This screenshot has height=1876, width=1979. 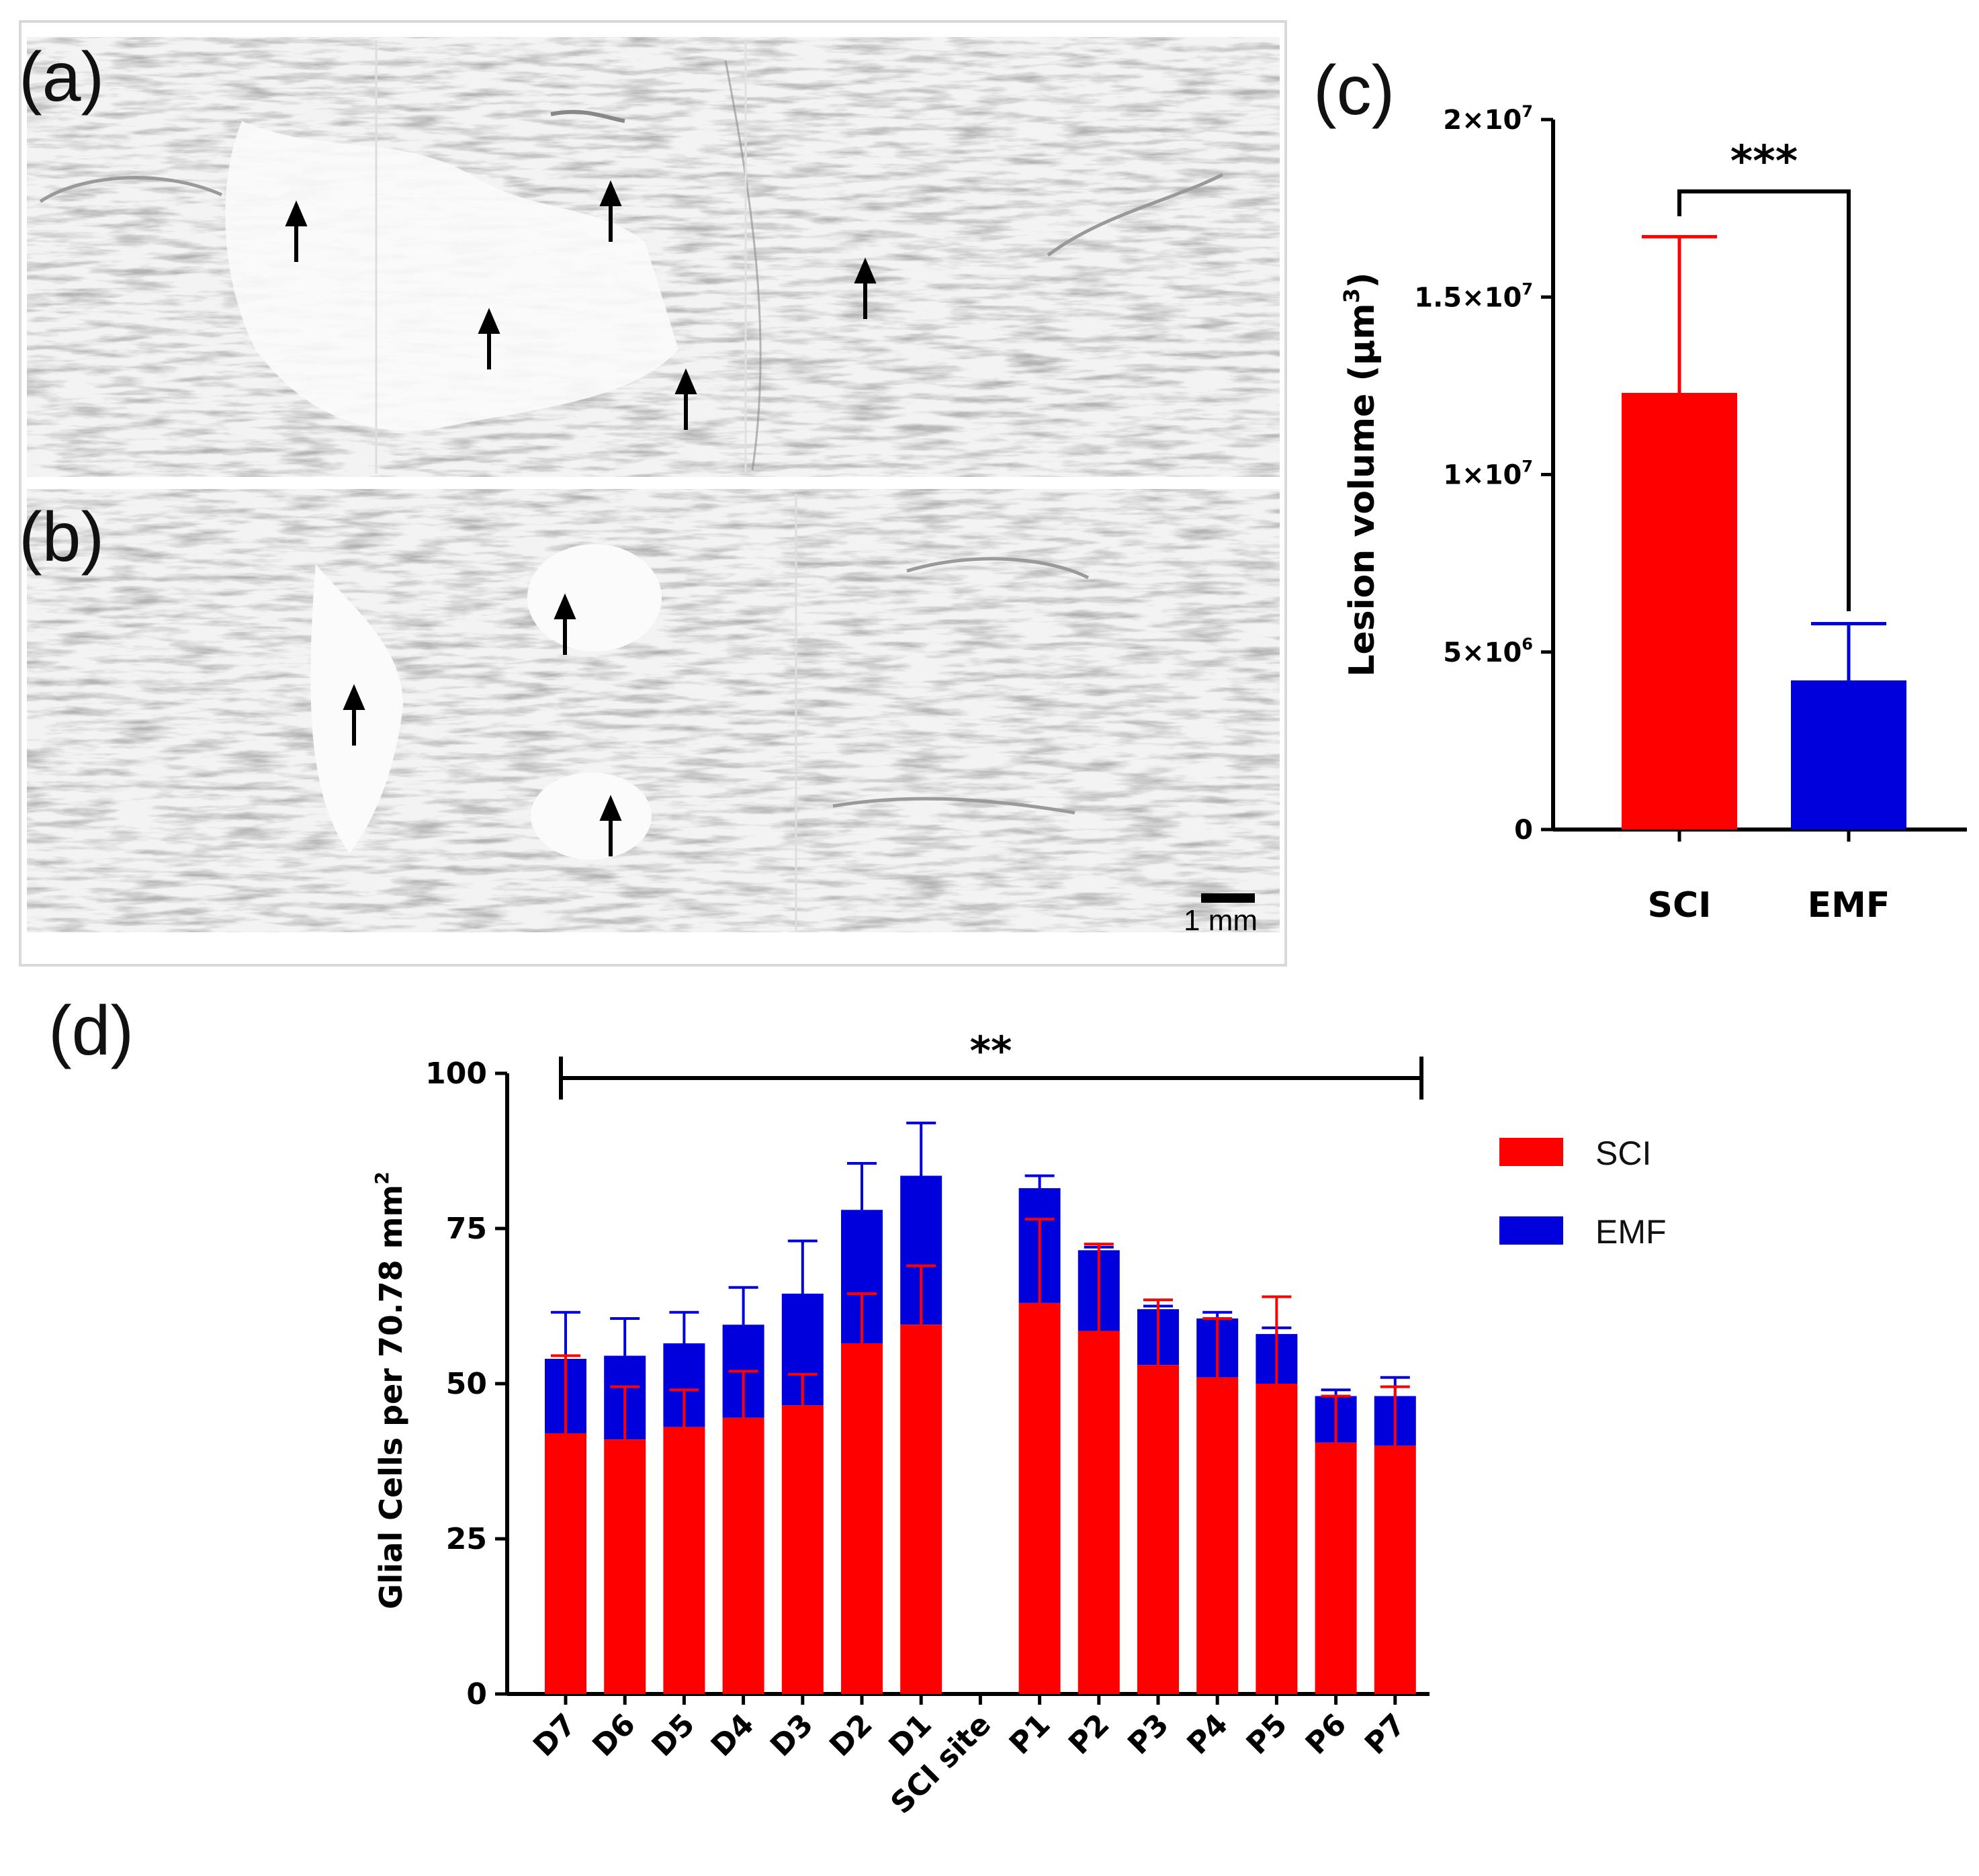 What do you see at coordinates (1849, 905) in the screenshot?
I see `x-tick-label-c: EMF` at bounding box center [1849, 905].